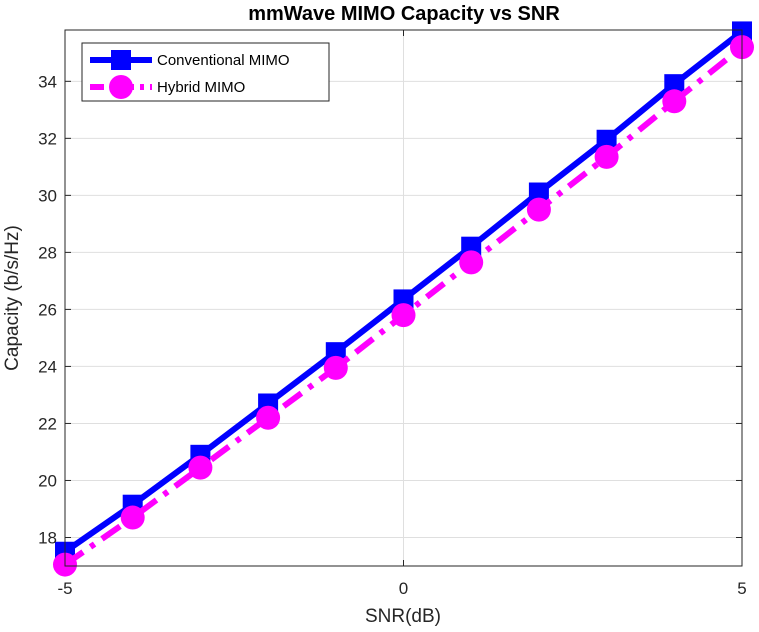 The height and width of the screenshot is (632, 759). I want to click on y-tick-label: 24, so click(47, 366).